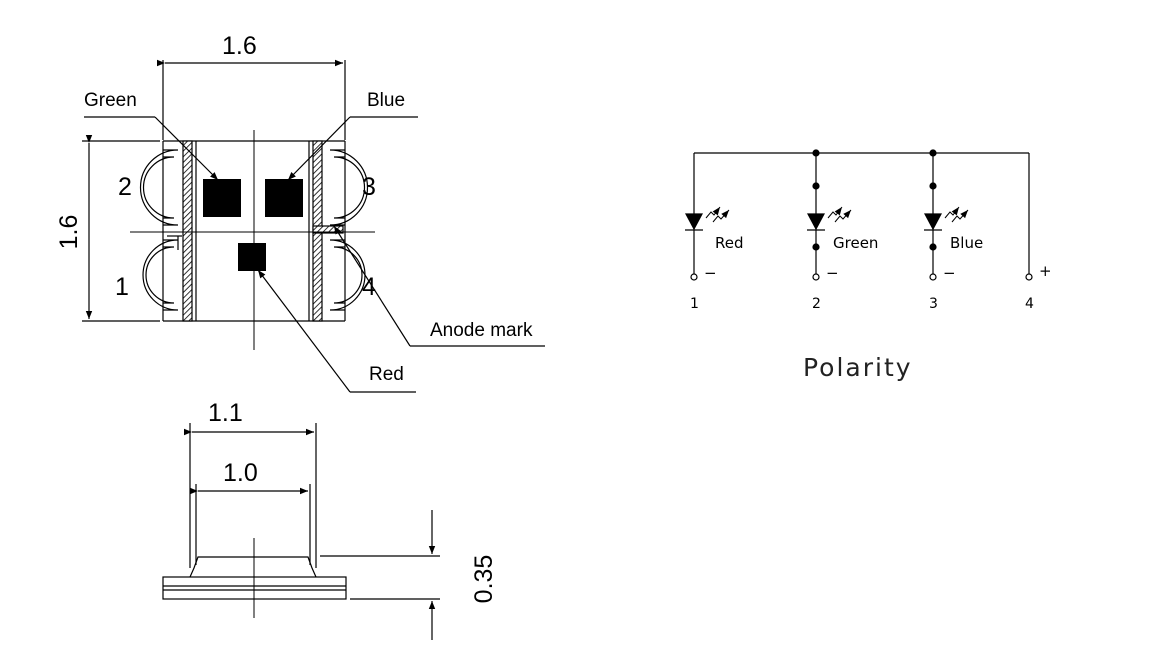 This screenshot has height=654, width=1156. Describe the element at coordinates (813, 200) in the screenshot. I see `led-symbols` at that location.